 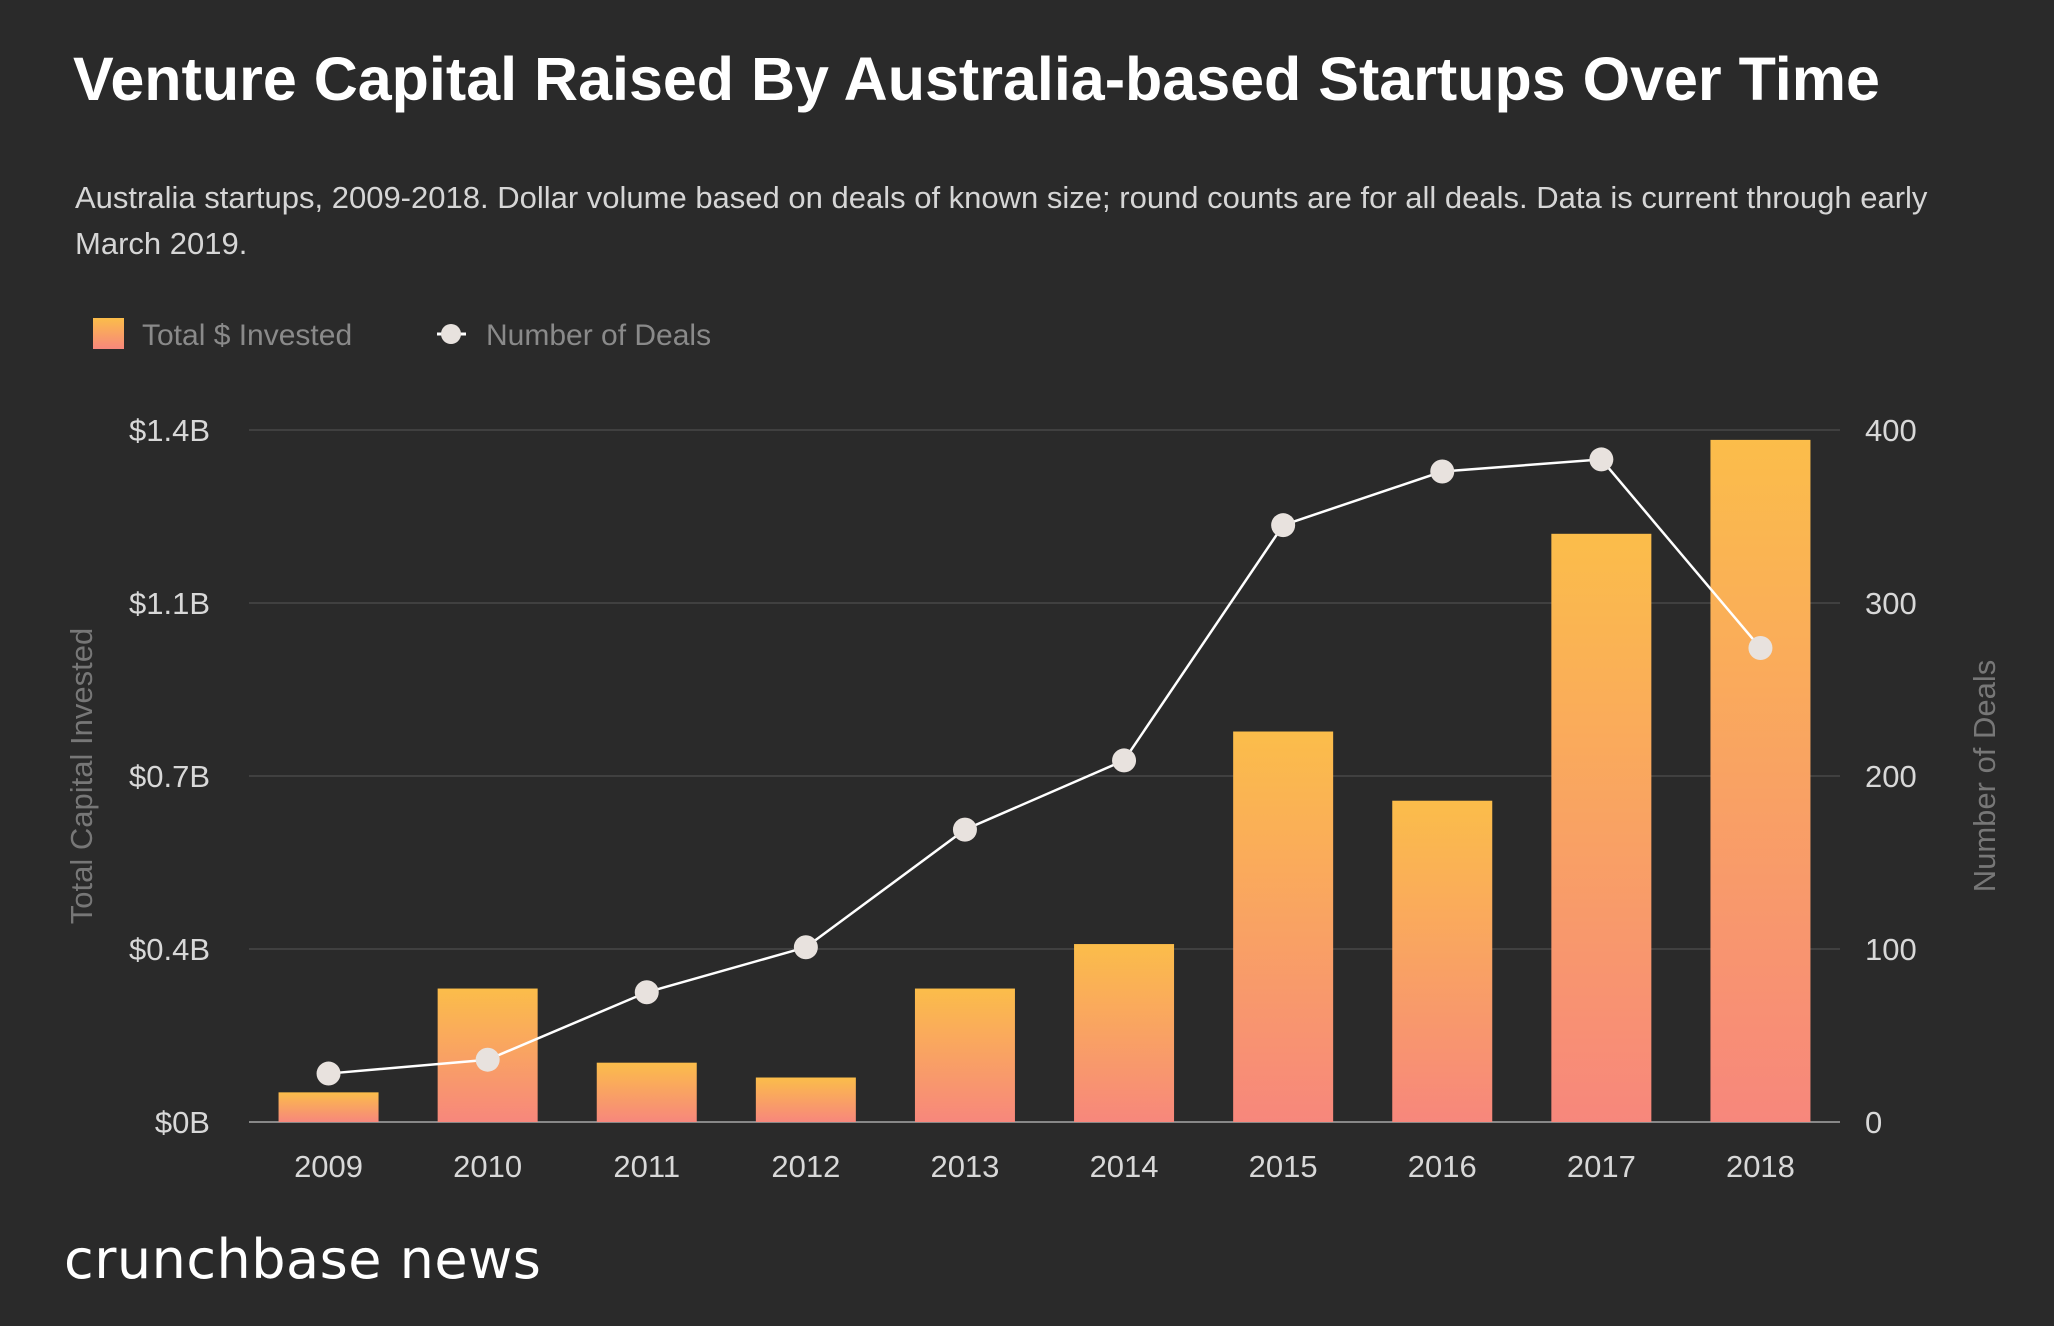 I want to click on bar-2018, so click(x=1760, y=780).